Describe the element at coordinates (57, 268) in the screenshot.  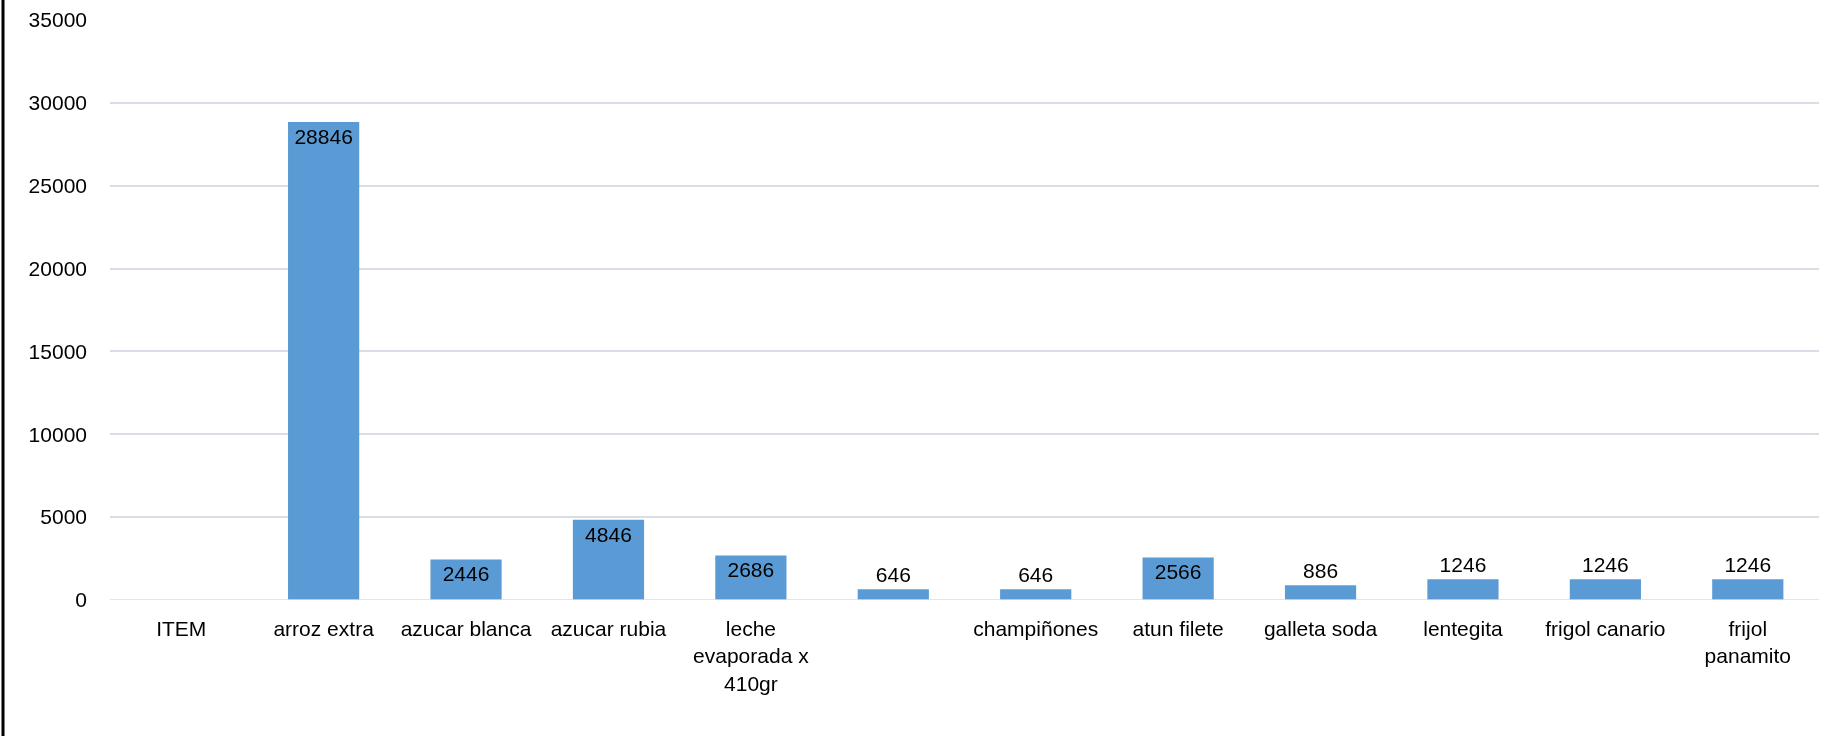
I see `y-tick-label: 20000` at that location.